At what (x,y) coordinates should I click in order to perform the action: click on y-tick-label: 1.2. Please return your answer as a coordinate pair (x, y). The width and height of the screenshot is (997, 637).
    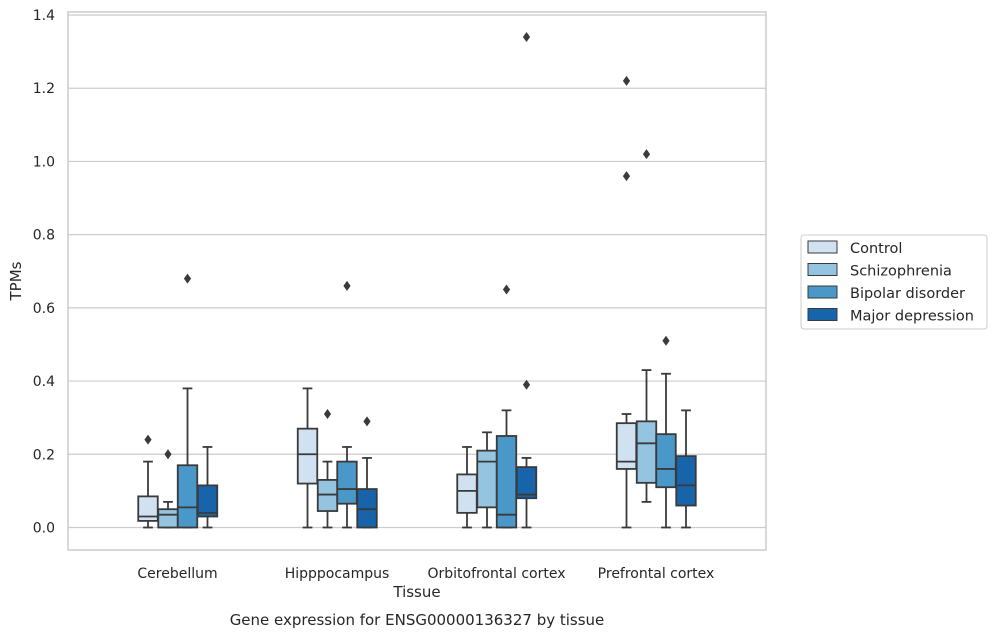
    Looking at the image, I should click on (44, 89).